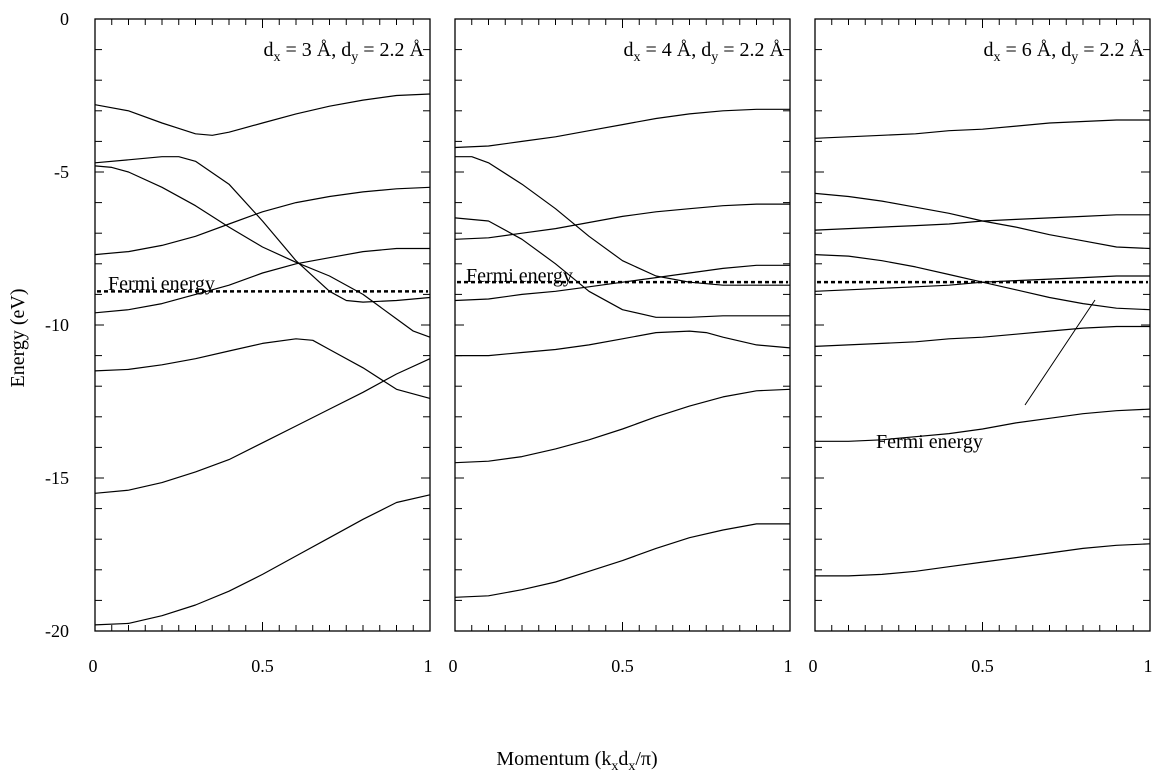 Image resolution: width=1154 pixels, height=777 pixels. What do you see at coordinates (344, 52) in the screenshot?
I see `panel-1-title: dx = 3 Å, dy = 2.2 Å` at bounding box center [344, 52].